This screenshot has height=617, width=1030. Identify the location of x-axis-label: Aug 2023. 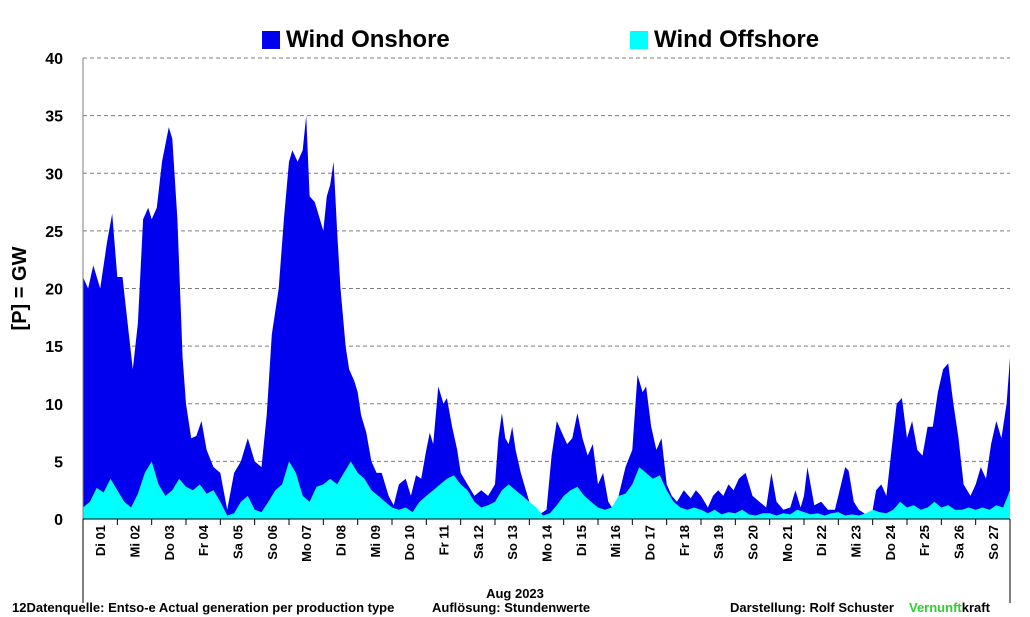
(515, 593).